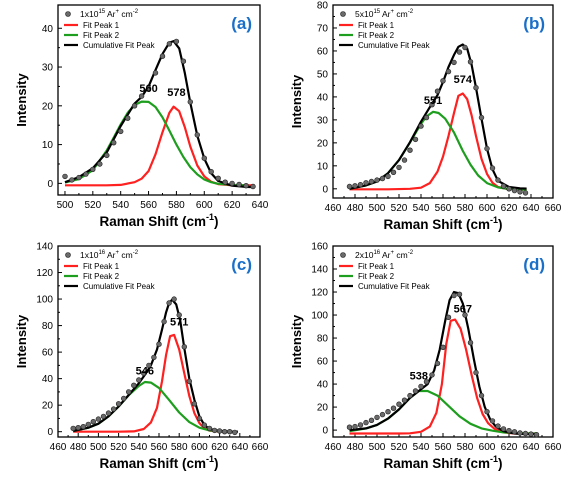 This screenshot has width=561, height=482. I want to click on x-tick-label: 620, so click(509, 447).